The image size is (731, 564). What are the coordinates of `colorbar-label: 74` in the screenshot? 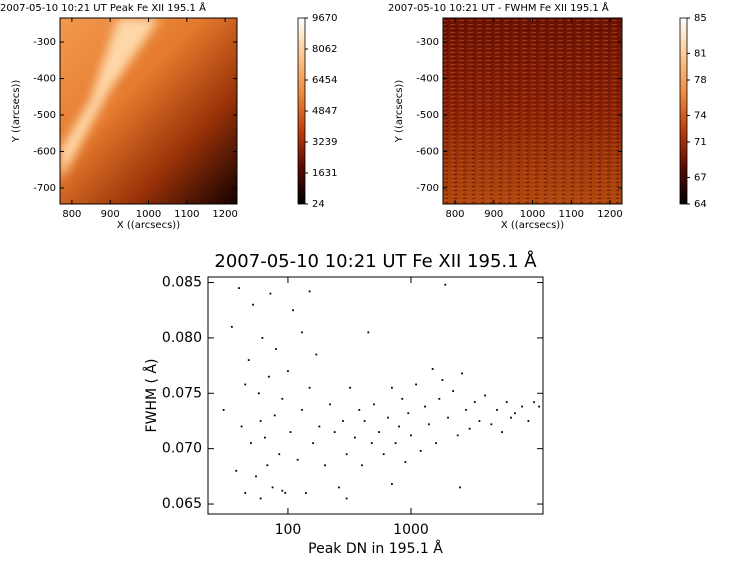 It's located at (700, 115).